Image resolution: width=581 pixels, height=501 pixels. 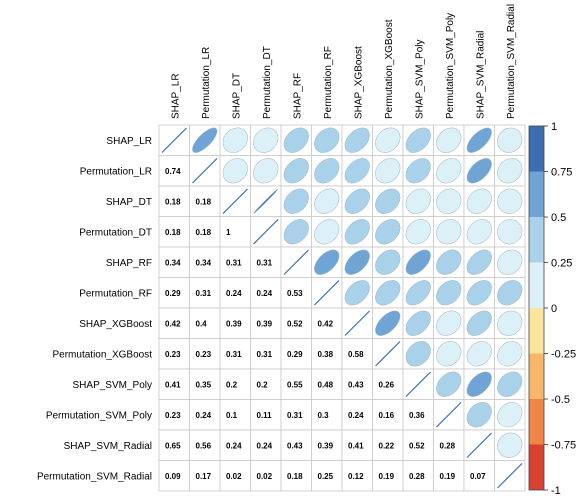 I want to click on matrix-cell-shap-svm-radial-permutation-svm-poly, so click(x=449, y=445).